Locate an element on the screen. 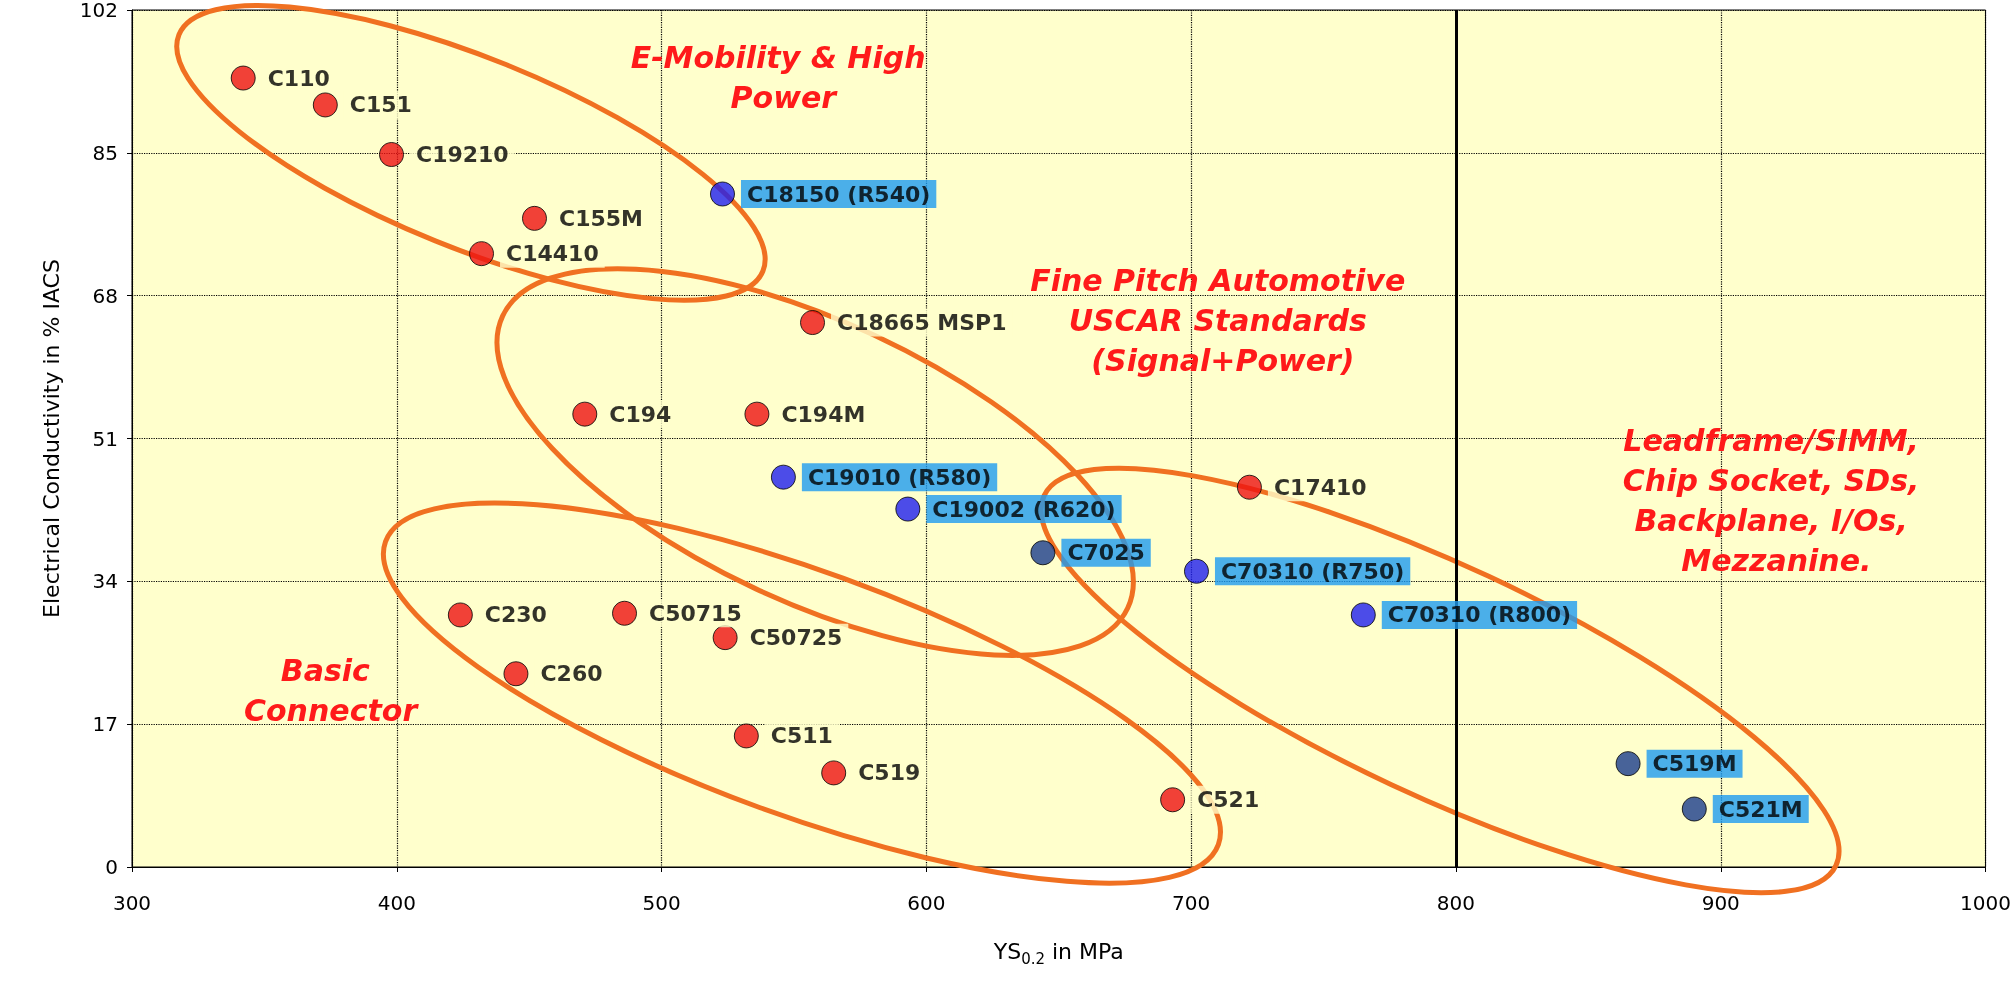 This screenshot has height=1002, width=2014. x-tick-label: 400 is located at coordinates (396, 903).